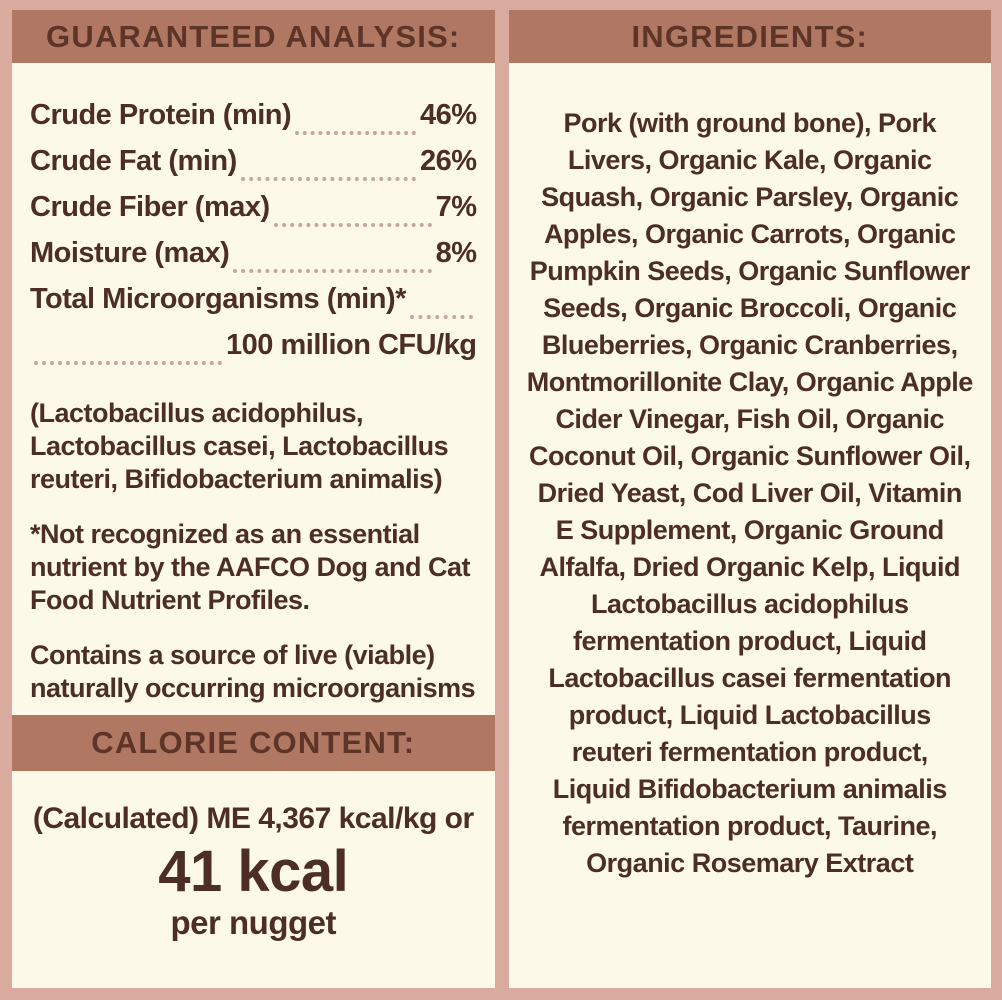 This screenshot has width=1002, height=1000. What do you see at coordinates (750, 197) in the screenshot?
I see `ingredient-line: Squash, Organic Parsley, Organic` at bounding box center [750, 197].